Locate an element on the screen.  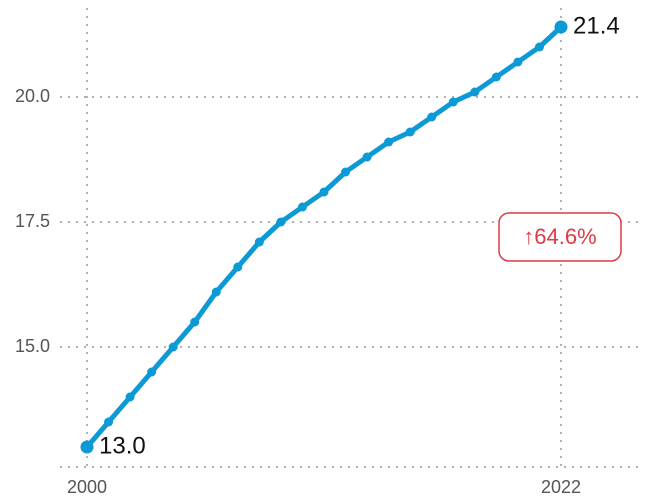
y-tick-label: 15.0 is located at coordinates (32, 346).